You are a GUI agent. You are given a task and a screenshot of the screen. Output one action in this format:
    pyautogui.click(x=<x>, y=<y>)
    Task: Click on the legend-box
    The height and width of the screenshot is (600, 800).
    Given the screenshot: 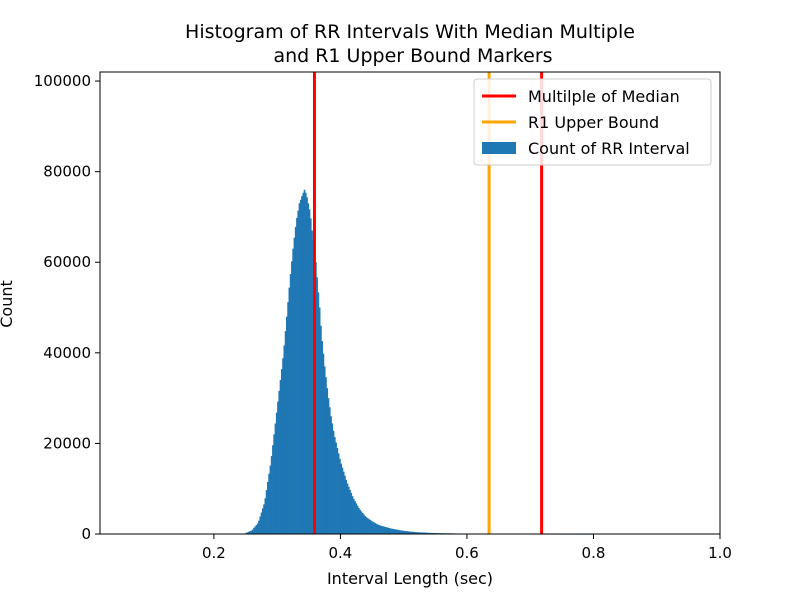 What is the action you would take?
    pyautogui.click(x=592, y=122)
    